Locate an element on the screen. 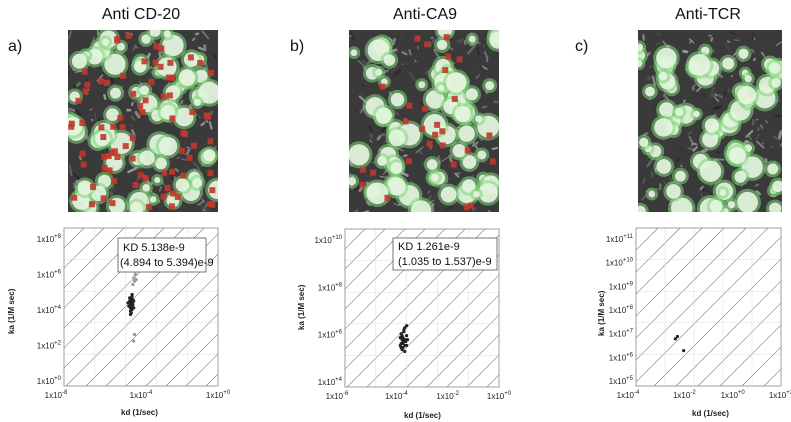  tick-label: 1x10⁻⁸ is located at coordinates (56, 395).